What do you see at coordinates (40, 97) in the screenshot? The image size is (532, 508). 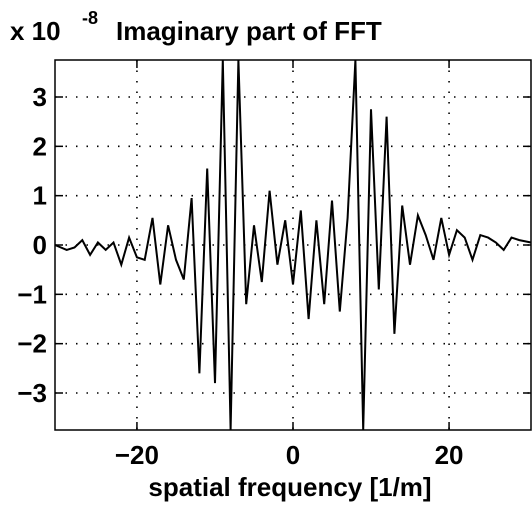 I see `y-tick-label: 3` at bounding box center [40, 97].